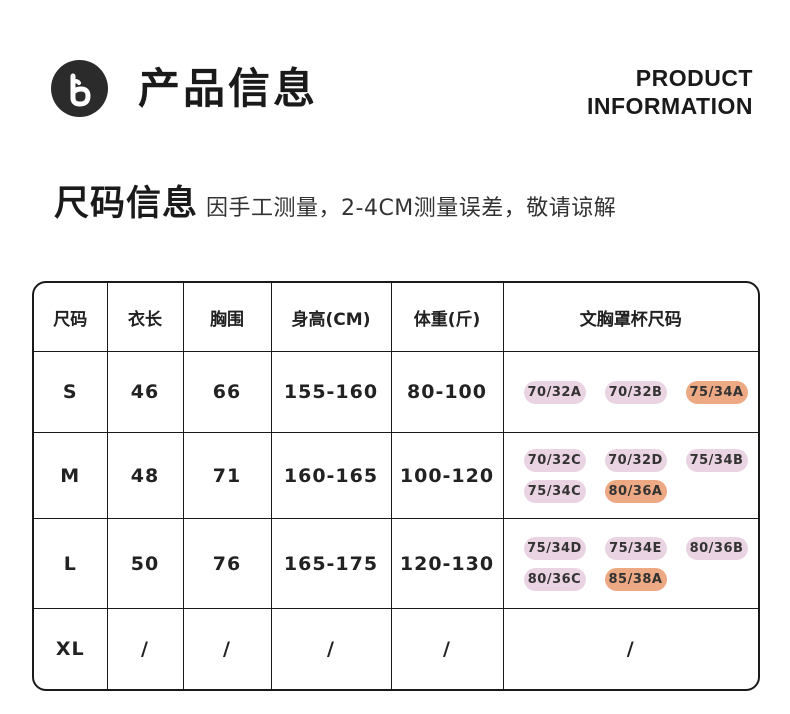  I want to click on cell-length: 46, so click(145, 392).